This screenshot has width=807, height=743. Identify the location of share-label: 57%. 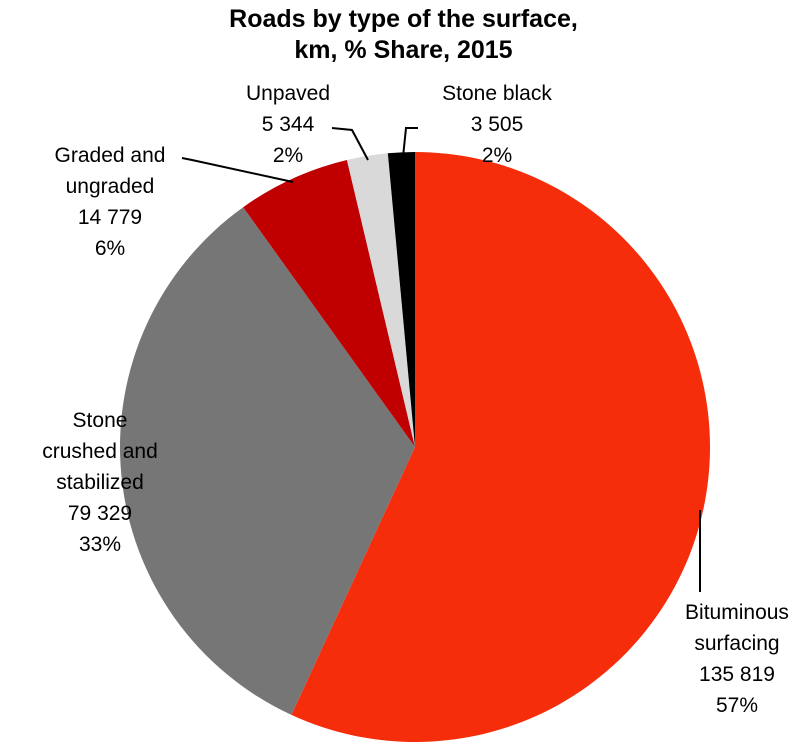
(737, 705).